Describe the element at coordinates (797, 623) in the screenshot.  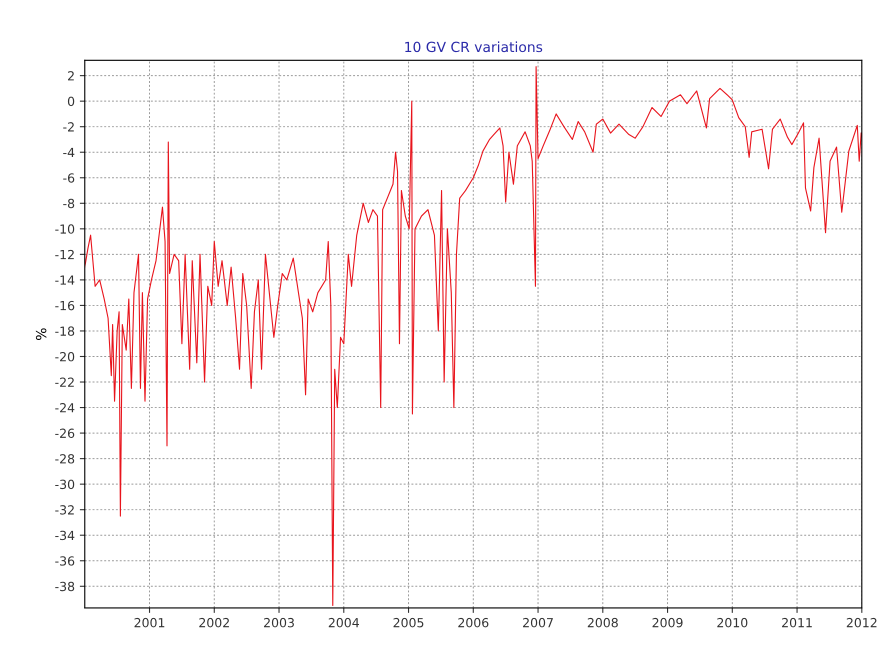
I see `x-tick-label: 2011` at that location.